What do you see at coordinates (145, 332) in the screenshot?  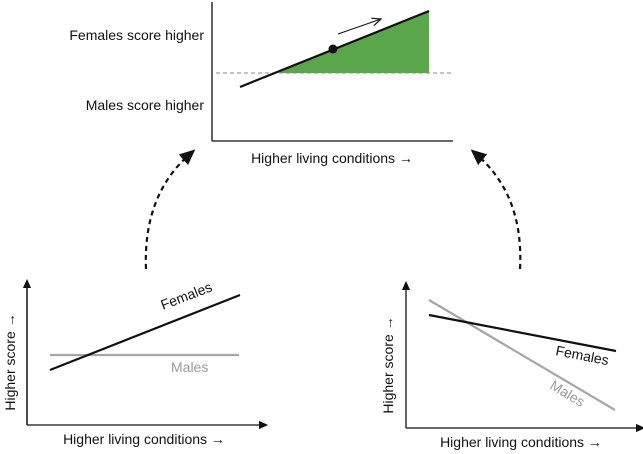 I see `left-females-line` at bounding box center [145, 332].